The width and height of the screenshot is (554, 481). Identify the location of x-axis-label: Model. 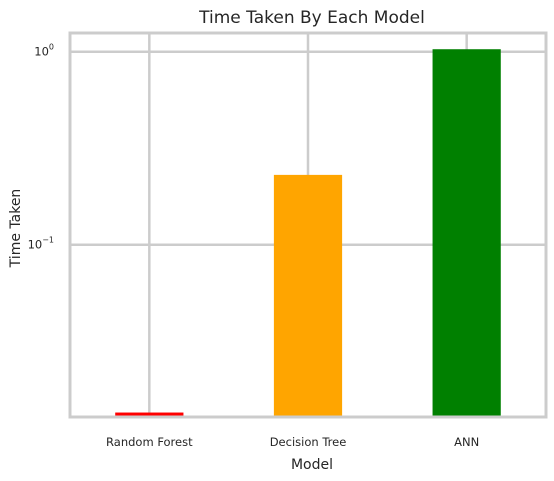
(312, 465).